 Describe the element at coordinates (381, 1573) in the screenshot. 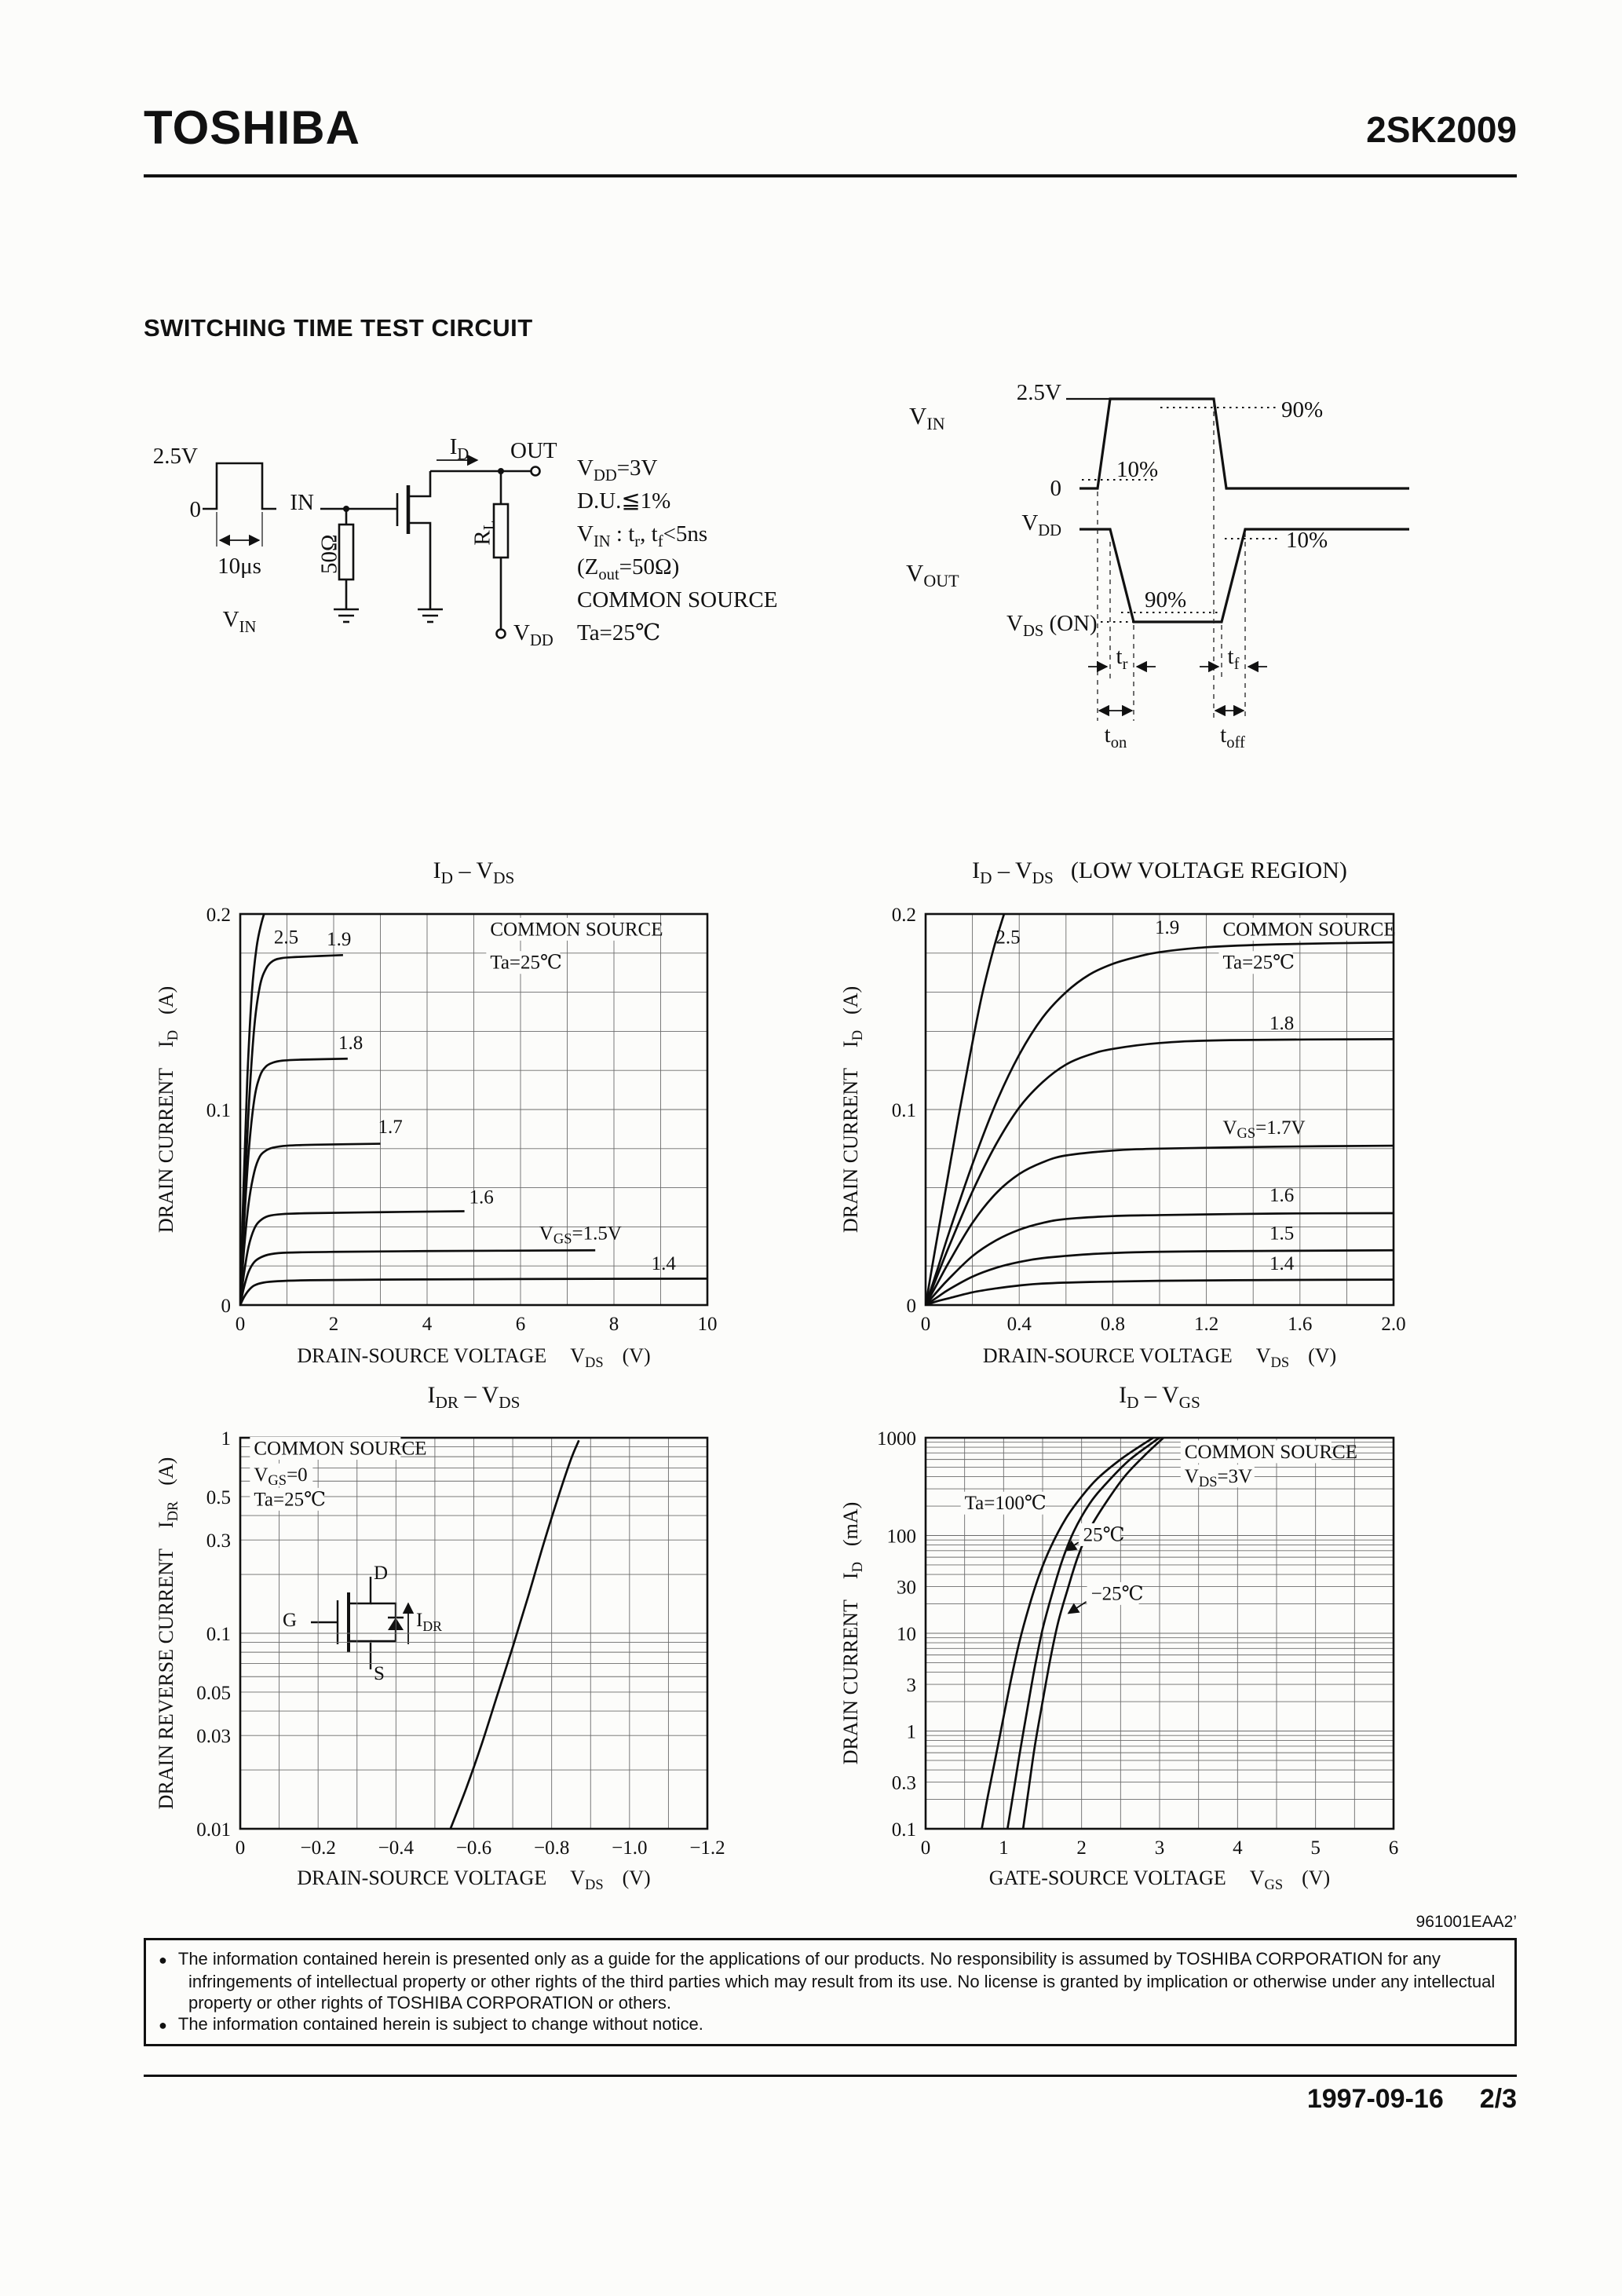

I see `inset-drain-label: D` at that location.